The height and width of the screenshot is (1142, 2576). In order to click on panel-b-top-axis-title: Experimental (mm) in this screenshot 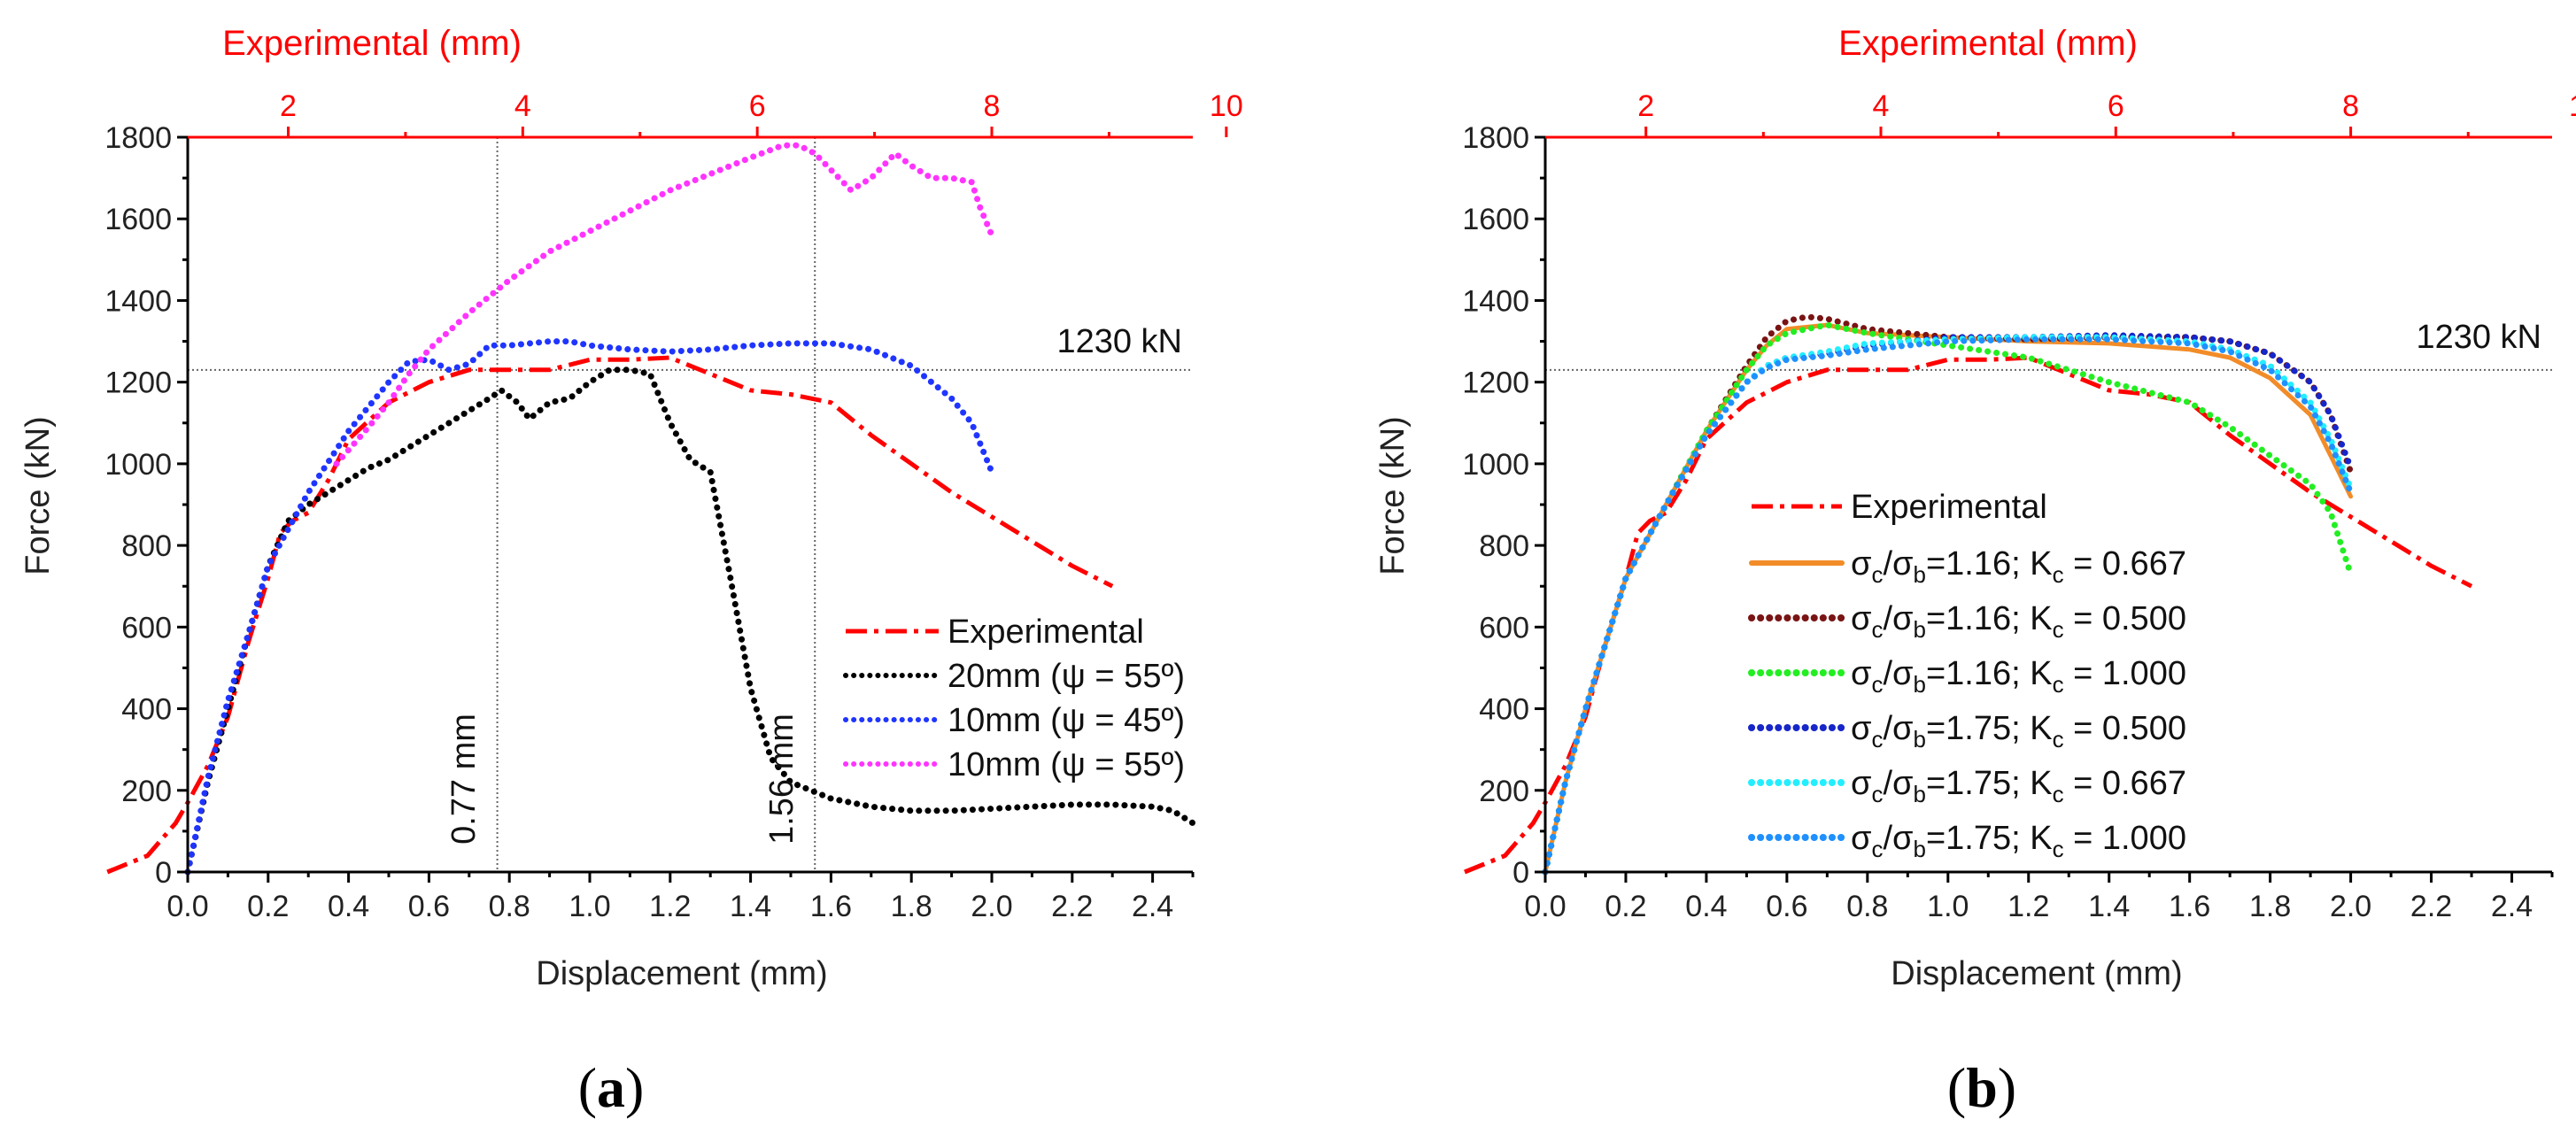, I will do `click(1988, 43)`.